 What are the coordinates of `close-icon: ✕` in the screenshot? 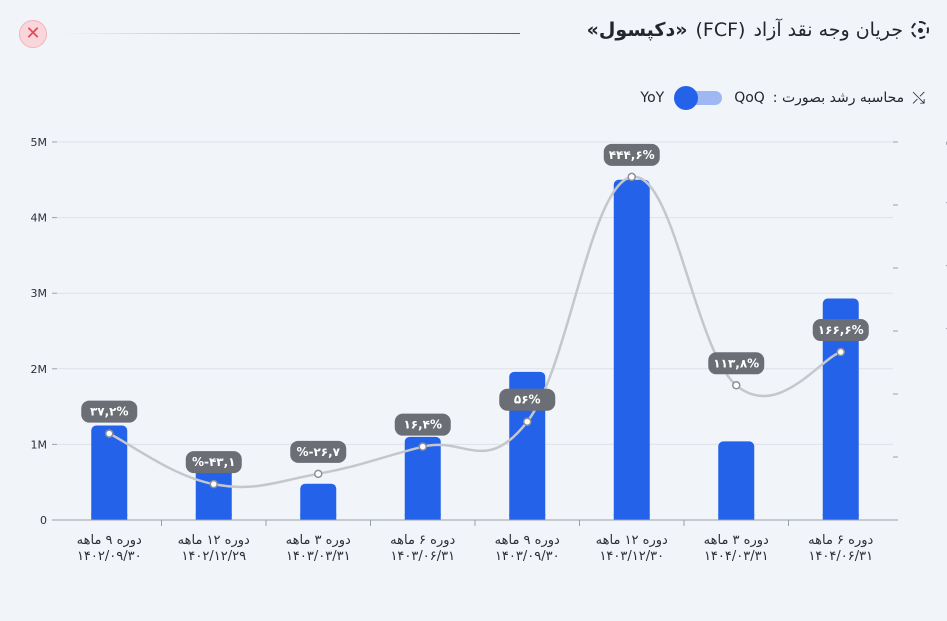 It's located at (33, 33).